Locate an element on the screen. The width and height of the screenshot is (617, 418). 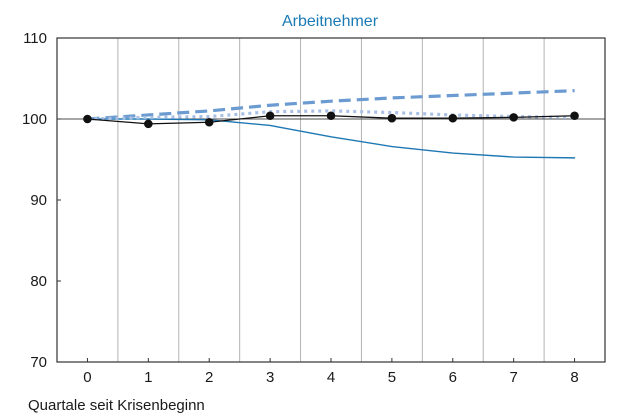
x-tick-label: 7 is located at coordinates (513, 377).